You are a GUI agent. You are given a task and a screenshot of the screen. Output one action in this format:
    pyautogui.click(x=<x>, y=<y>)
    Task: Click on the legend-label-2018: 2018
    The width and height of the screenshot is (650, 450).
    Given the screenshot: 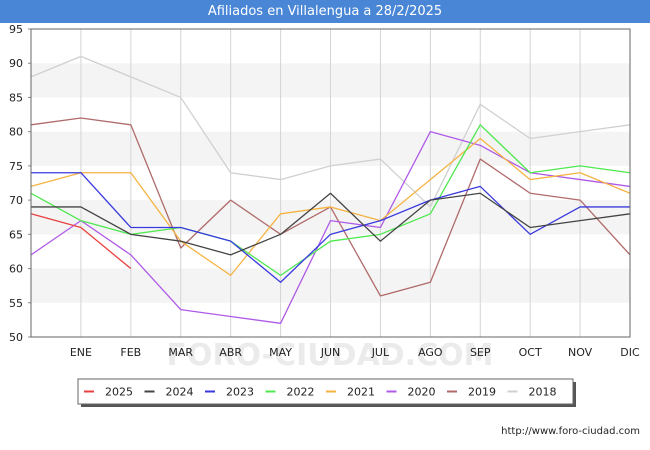 What is the action you would take?
    pyautogui.click(x=543, y=392)
    